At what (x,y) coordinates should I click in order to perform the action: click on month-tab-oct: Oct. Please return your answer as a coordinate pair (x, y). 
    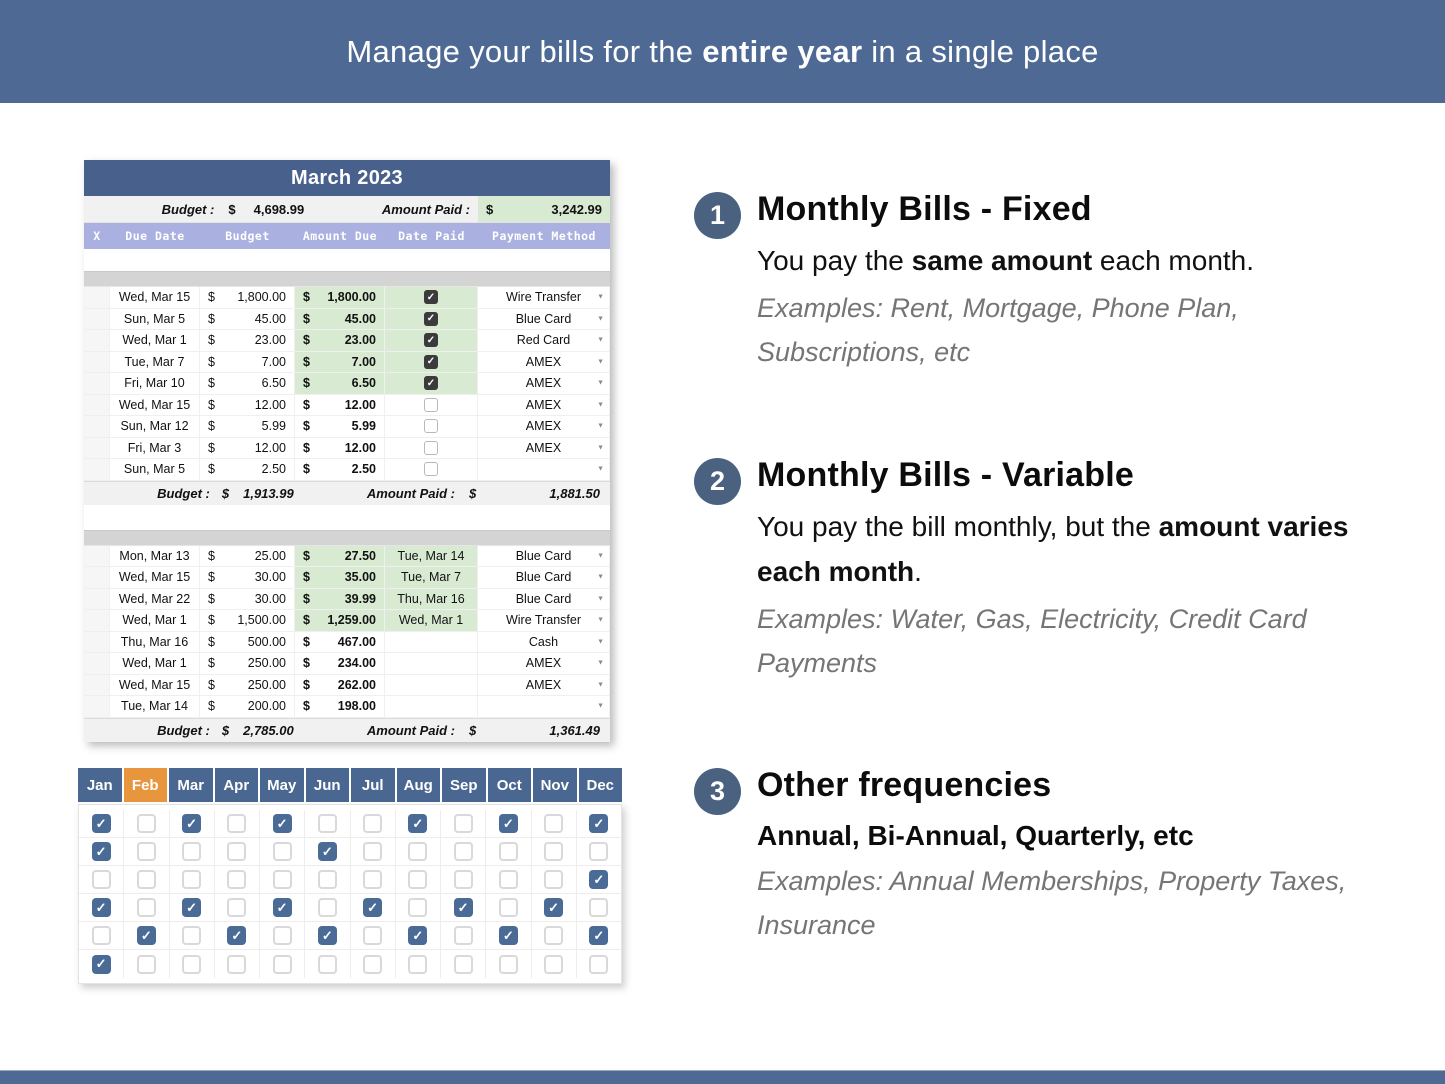
    Looking at the image, I should click on (509, 785).